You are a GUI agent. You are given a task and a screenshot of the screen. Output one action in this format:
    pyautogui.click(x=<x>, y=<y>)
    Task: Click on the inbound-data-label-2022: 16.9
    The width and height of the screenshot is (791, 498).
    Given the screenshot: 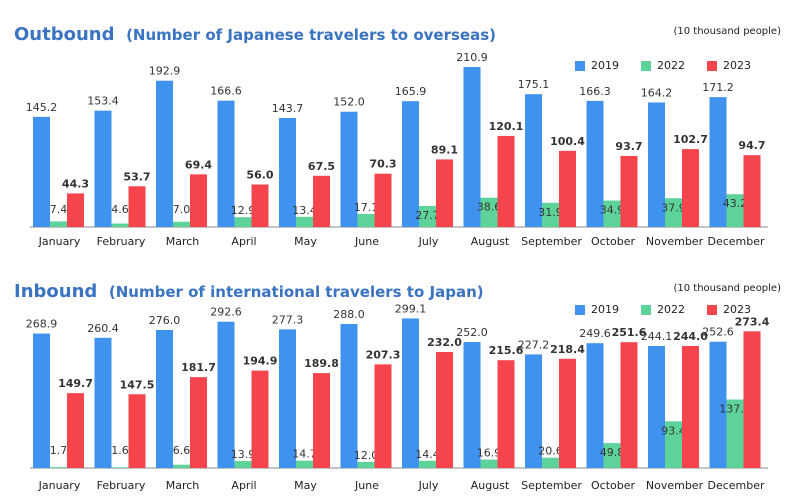 What is the action you would take?
    pyautogui.click(x=489, y=453)
    